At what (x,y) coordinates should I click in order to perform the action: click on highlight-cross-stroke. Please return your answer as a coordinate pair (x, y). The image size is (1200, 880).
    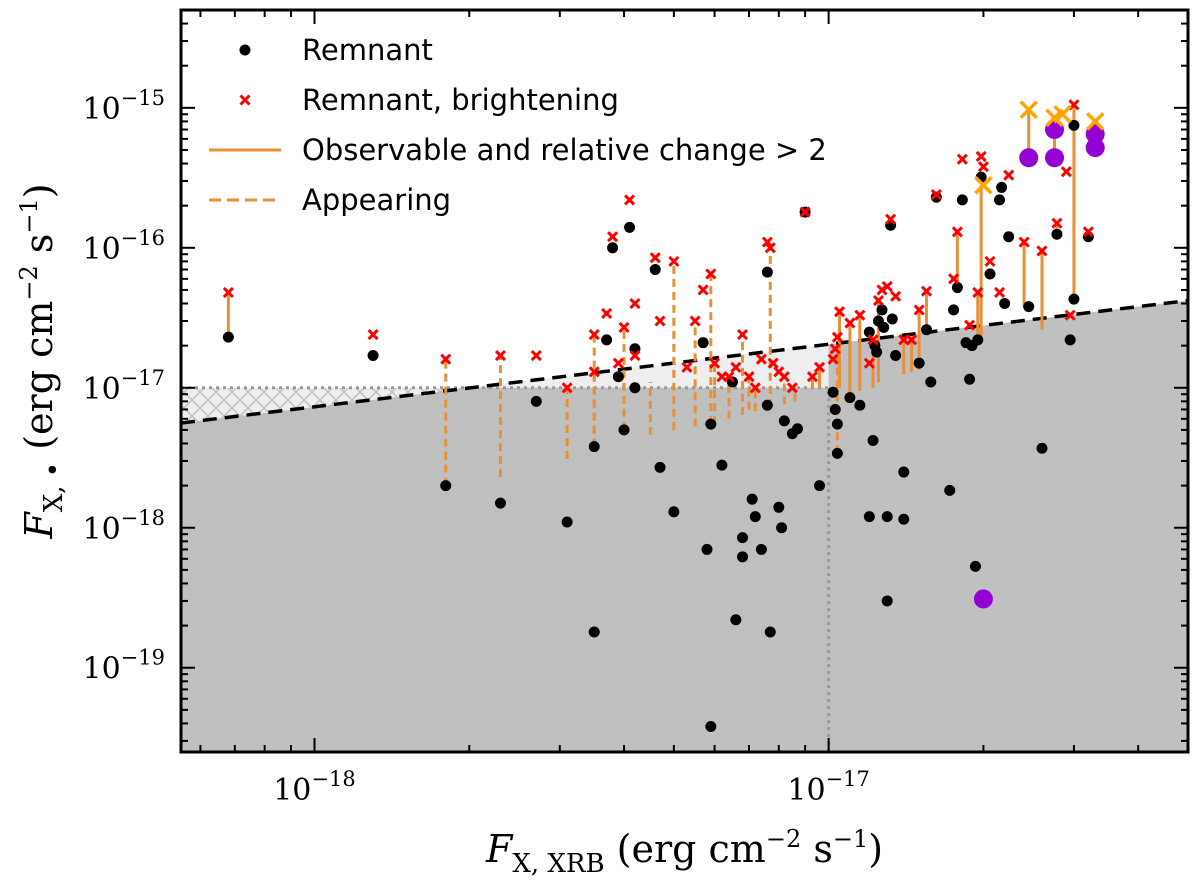
    Looking at the image, I should click on (1095, 121).